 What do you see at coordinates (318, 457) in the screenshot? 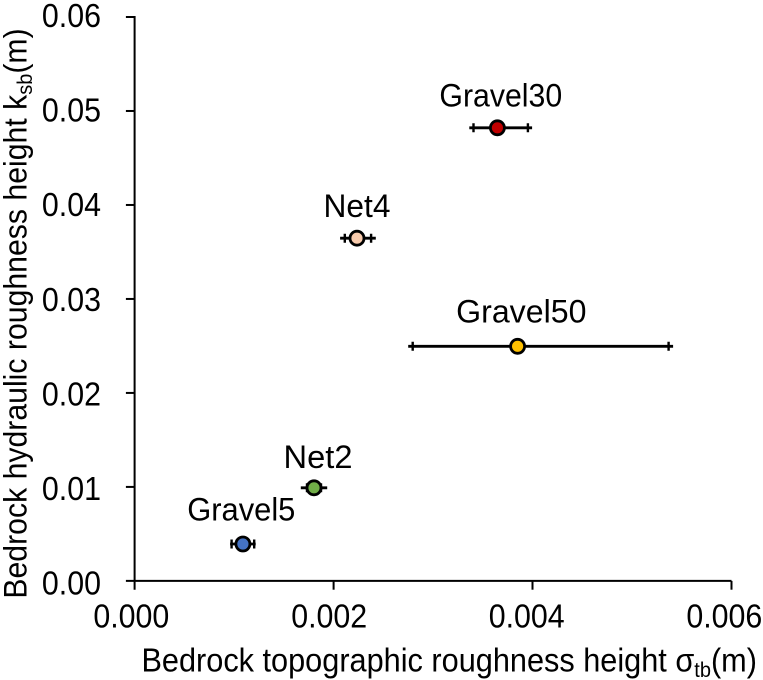
I see `svg-text: Net2` at bounding box center [318, 457].